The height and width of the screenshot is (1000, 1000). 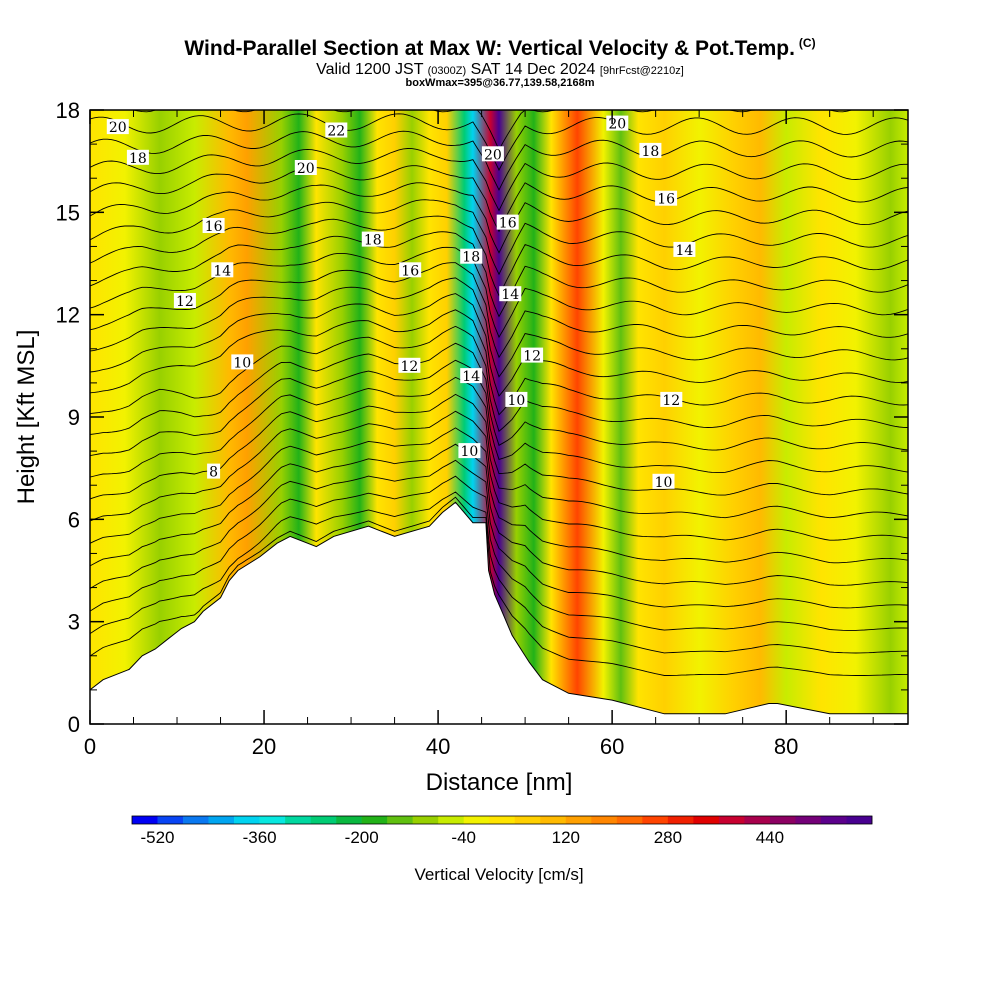 I want to click on contour-label: 20, so click(x=117, y=127).